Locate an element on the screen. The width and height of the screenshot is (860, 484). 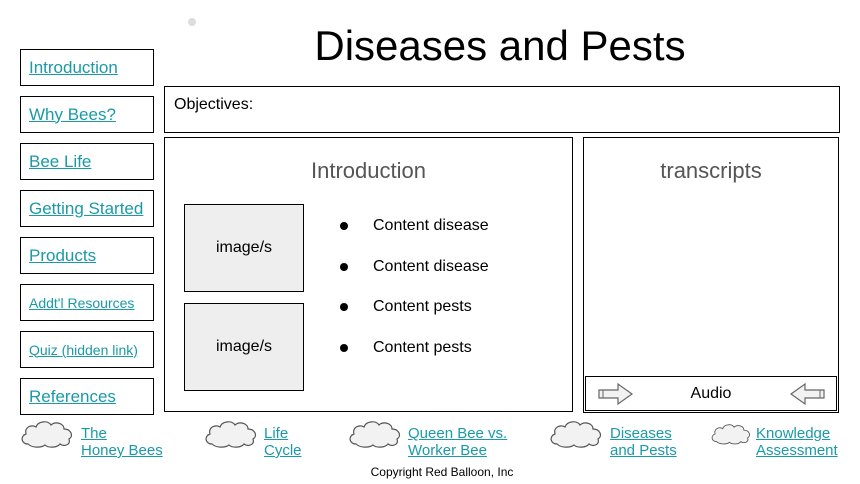
bottom-link-honey-bees: The Honey Bees is located at coordinates (122, 442).